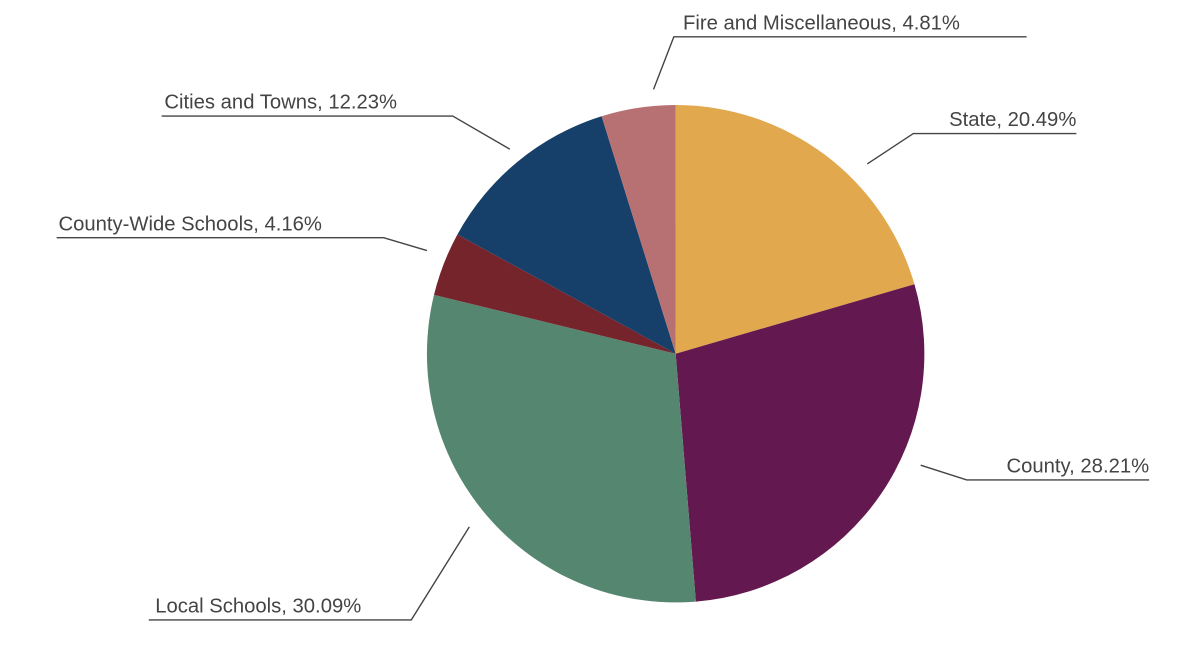  What do you see at coordinates (821, 23) in the screenshot?
I see `data-label: Fire and Miscellaneous, 4.81%` at bounding box center [821, 23].